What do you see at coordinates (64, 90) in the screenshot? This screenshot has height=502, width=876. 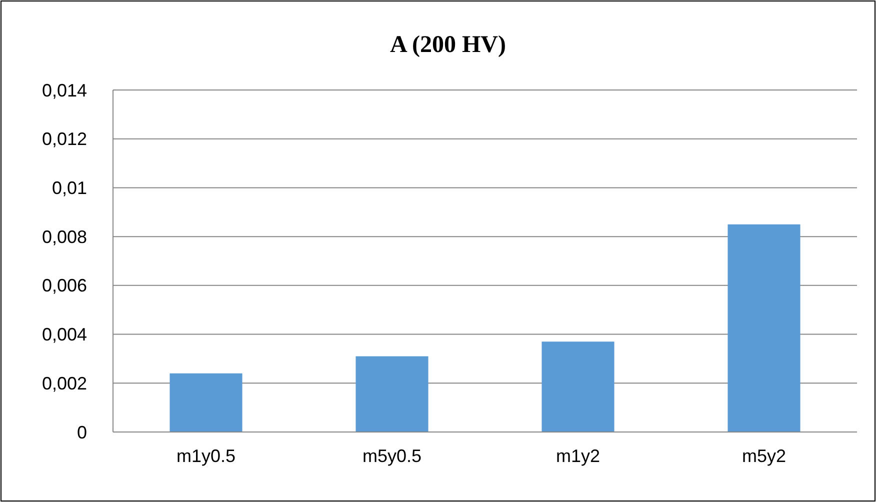 I see `y-tick-label: 0,014` at bounding box center [64, 90].